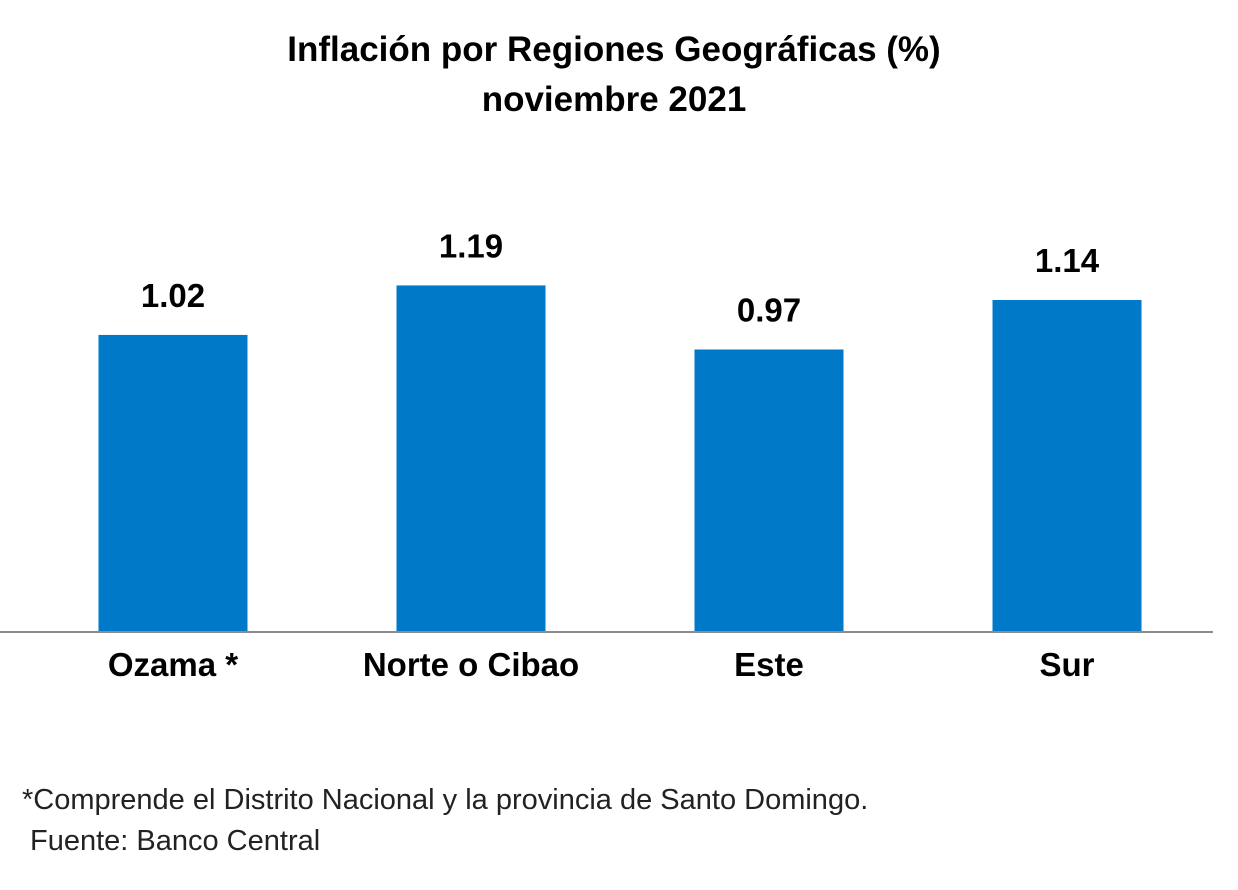 The image size is (1238, 890). What do you see at coordinates (614, 99) in the screenshot?
I see `chart-subtitle: noviembre 2021` at bounding box center [614, 99].